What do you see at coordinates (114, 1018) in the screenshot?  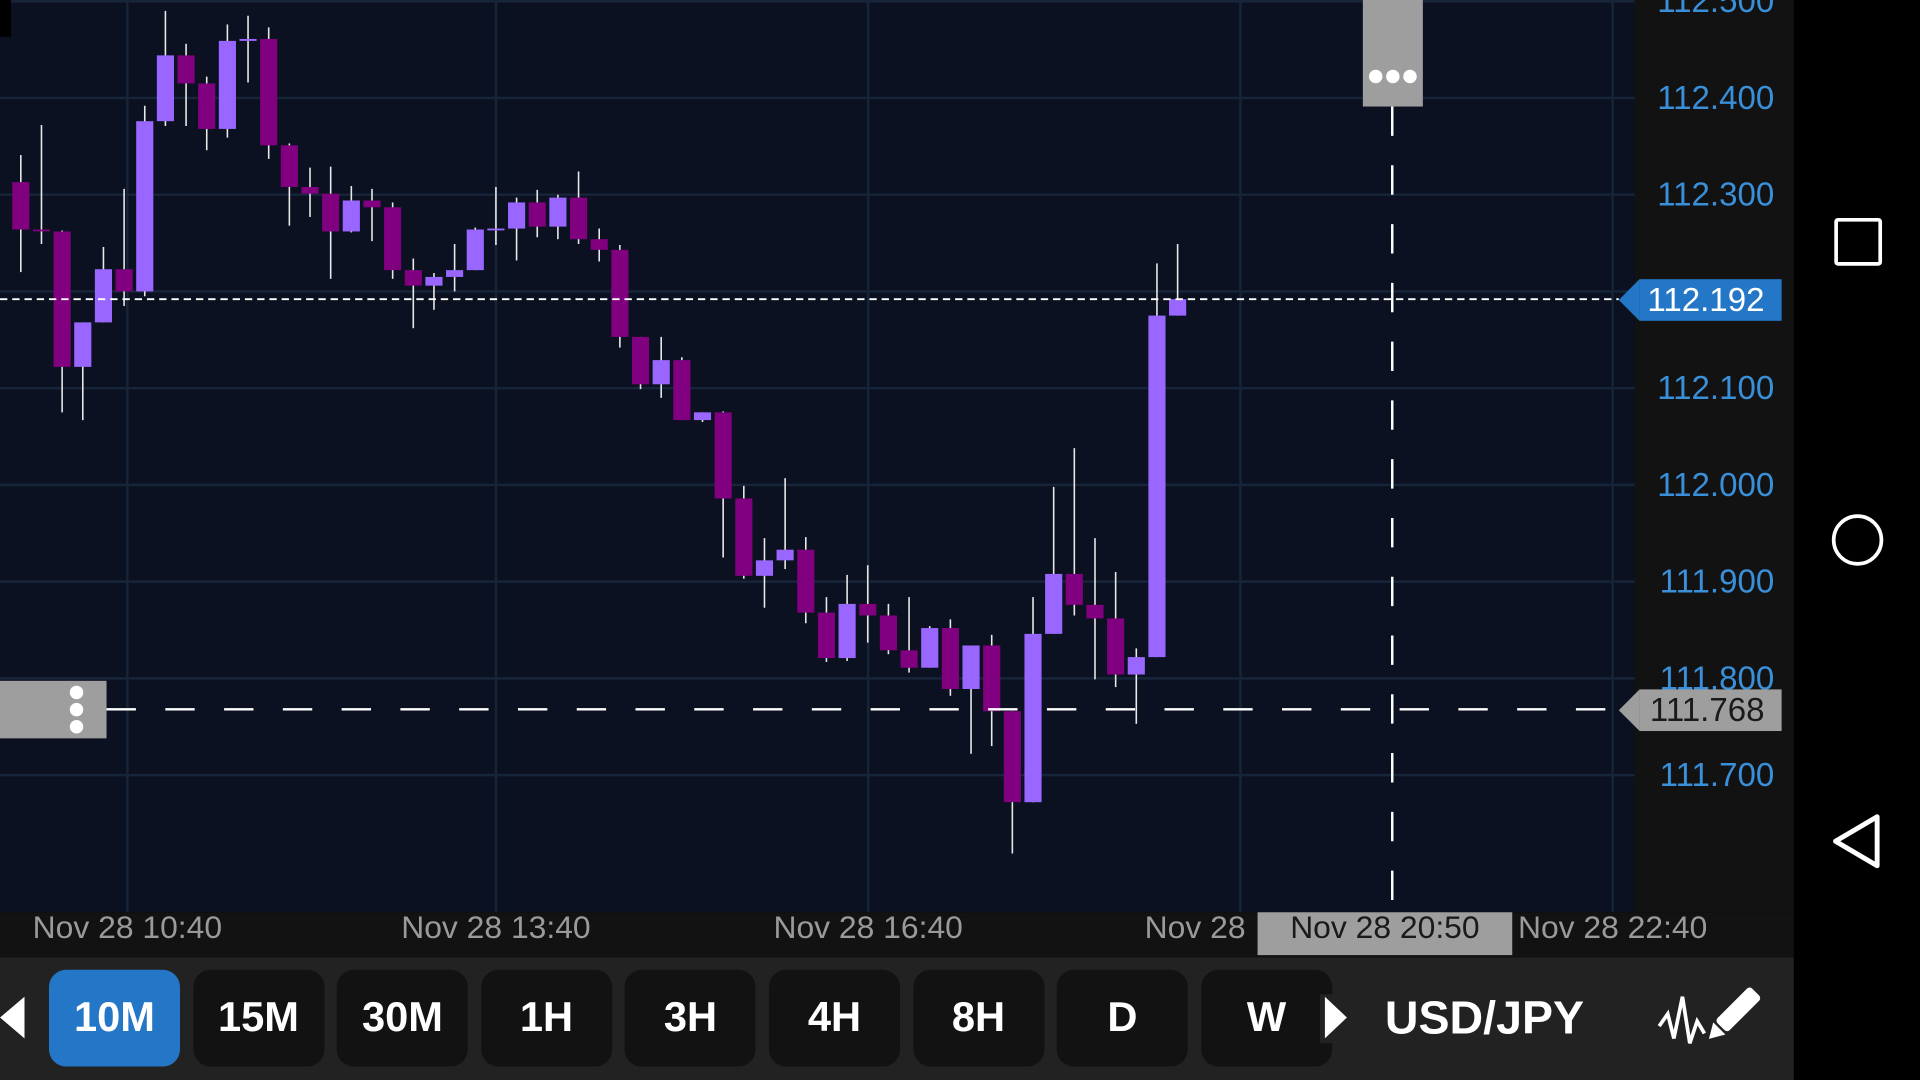 I see `timeframe-button-10m: 10M` at bounding box center [114, 1018].